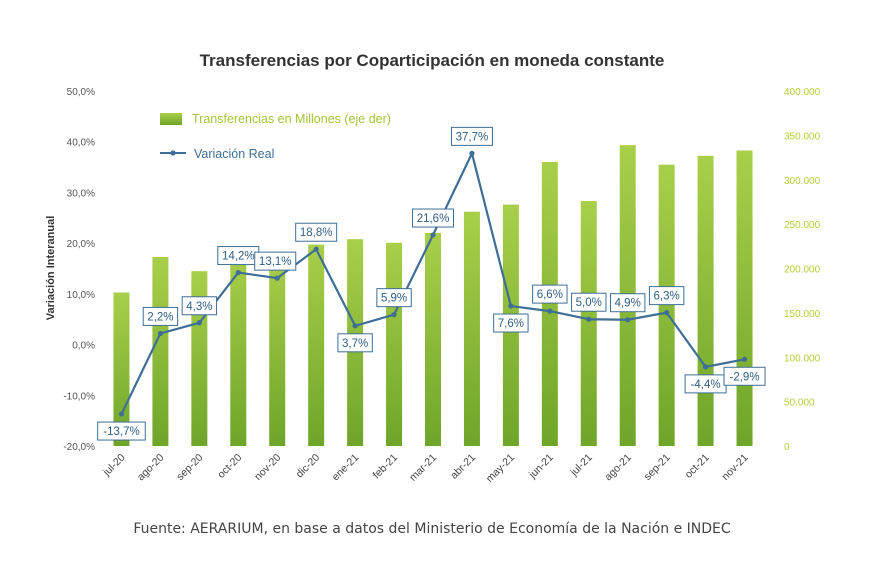 The width and height of the screenshot is (870, 580). I want to click on data-label: 6,6%, so click(550, 295).